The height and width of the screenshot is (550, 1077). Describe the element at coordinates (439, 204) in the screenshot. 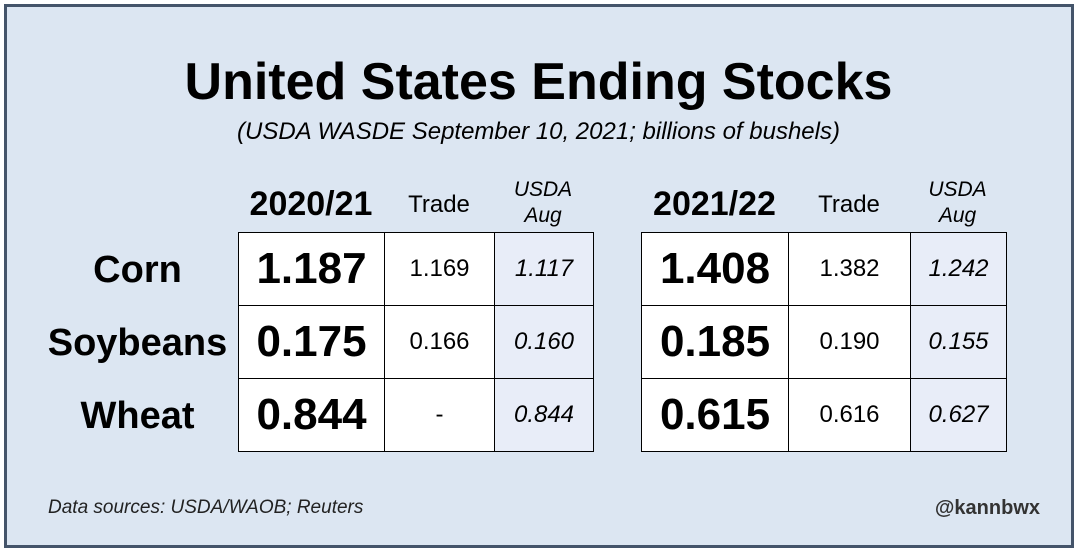

I see `trade-header-2020-21: Trade` at that location.